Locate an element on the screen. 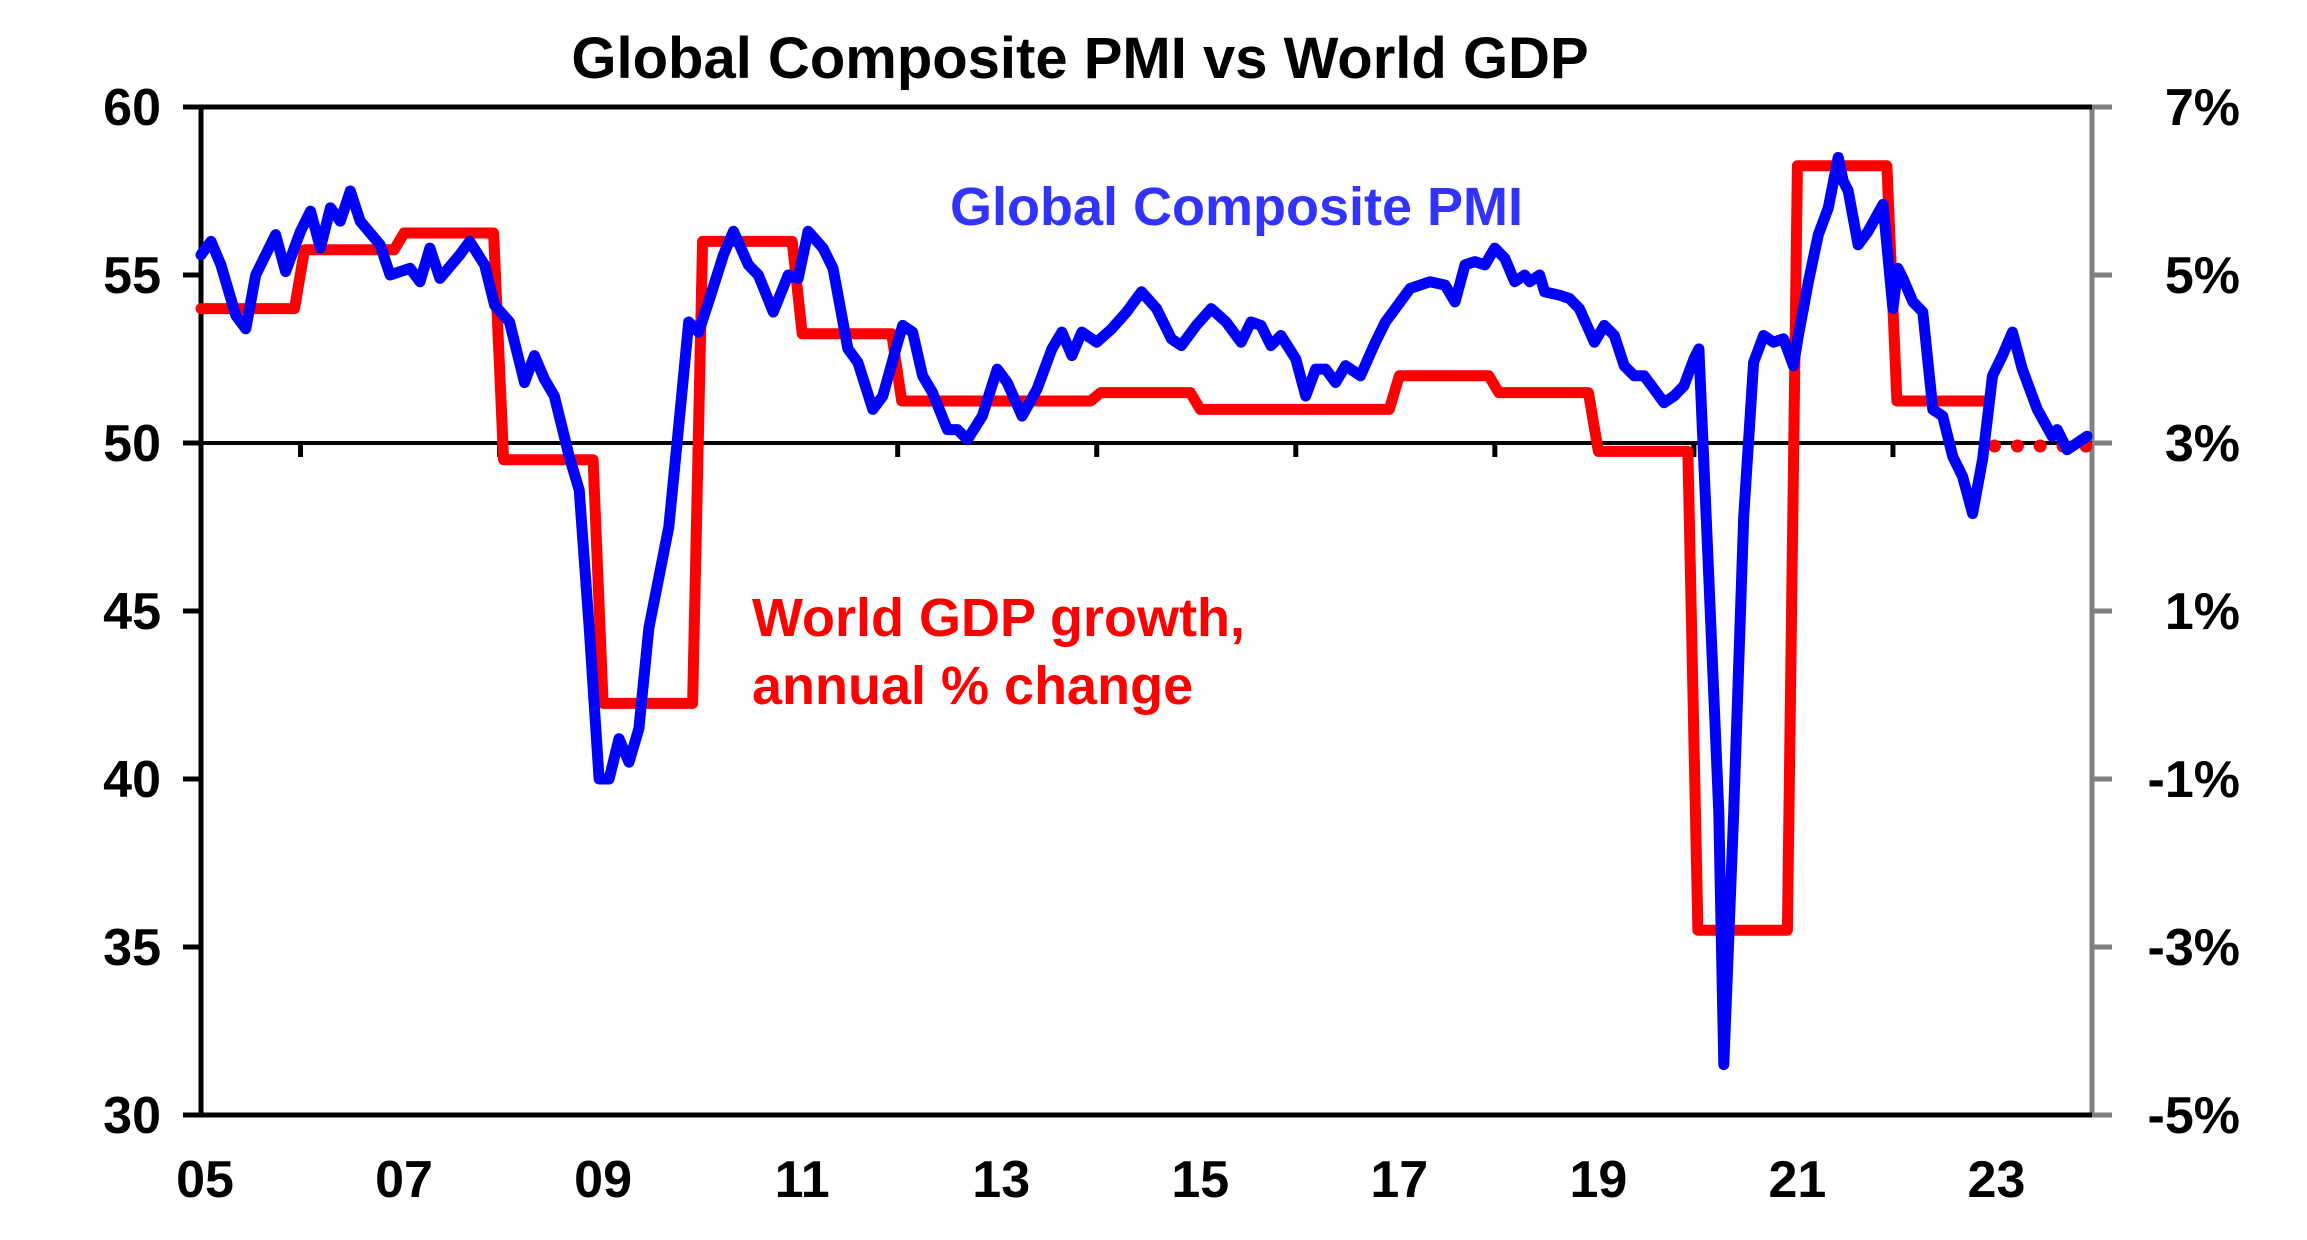 The width and height of the screenshot is (2307, 1240). x-tick-label: 23 is located at coordinates (1997, 1180).